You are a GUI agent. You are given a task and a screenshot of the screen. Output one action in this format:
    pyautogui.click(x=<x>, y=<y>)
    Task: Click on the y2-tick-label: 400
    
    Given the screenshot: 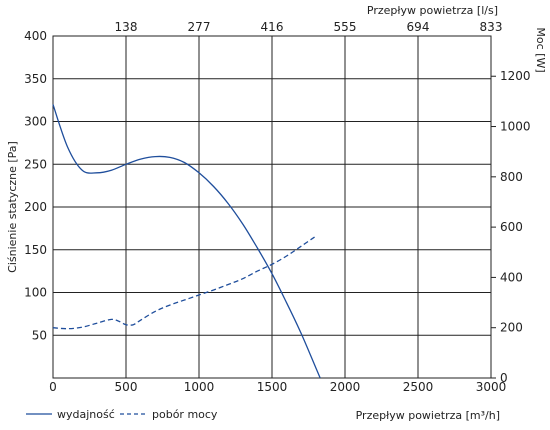 What is the action you would take?
    pyautogui.click(x=511, y=277)
    